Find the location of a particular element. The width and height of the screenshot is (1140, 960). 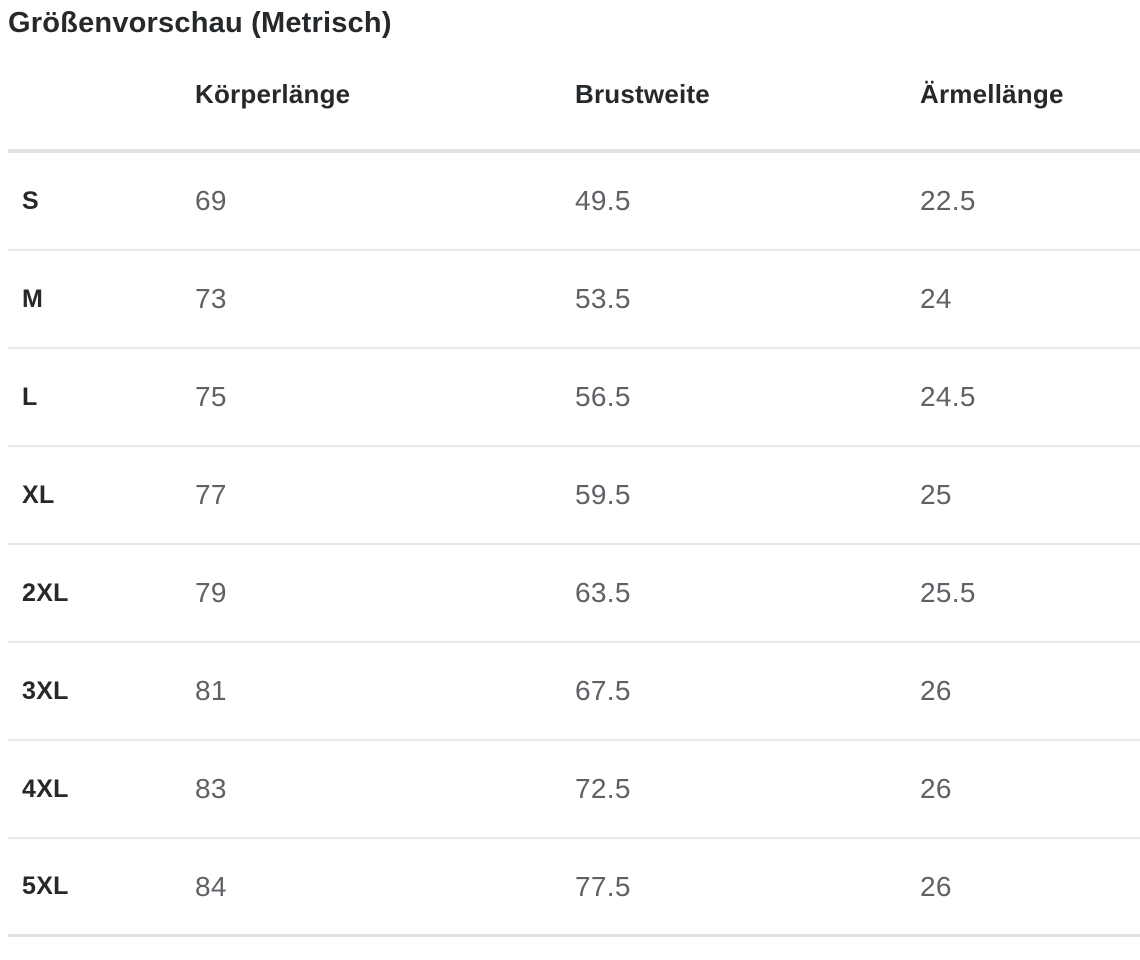

measurement-value: 25.5 is located at coordinates (948, 592).